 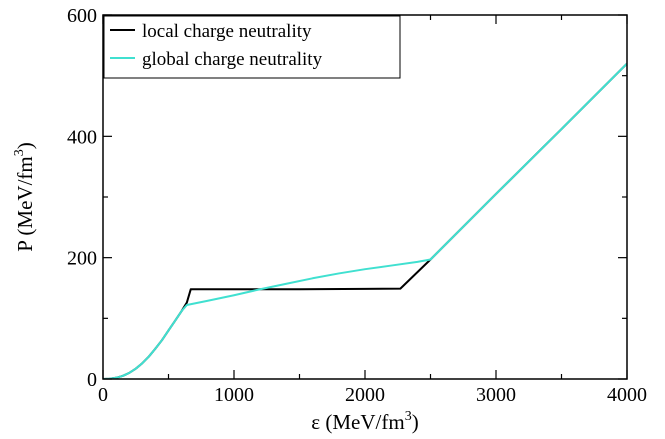 I want to click on x-tick-label: 2000, so click(x=365, y=395).